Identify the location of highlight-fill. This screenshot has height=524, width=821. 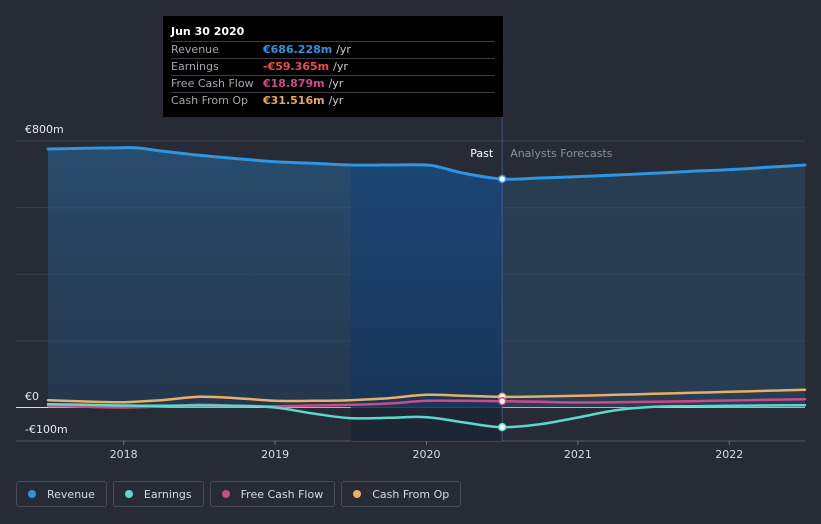
(426, 286).